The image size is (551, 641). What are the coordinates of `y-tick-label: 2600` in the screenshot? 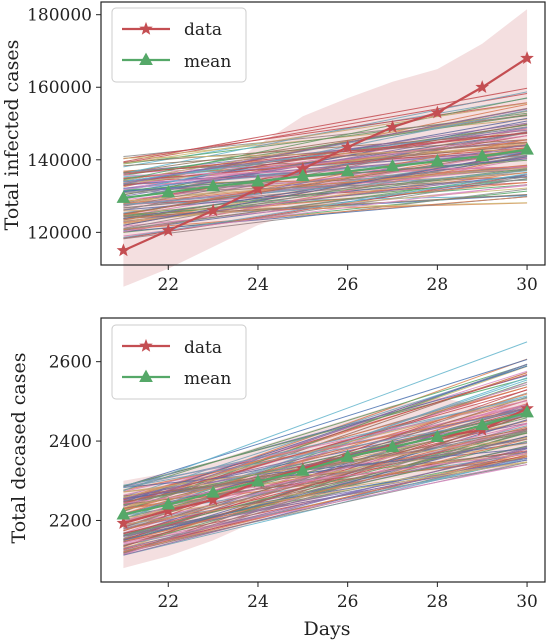 It's located at (70, 363).